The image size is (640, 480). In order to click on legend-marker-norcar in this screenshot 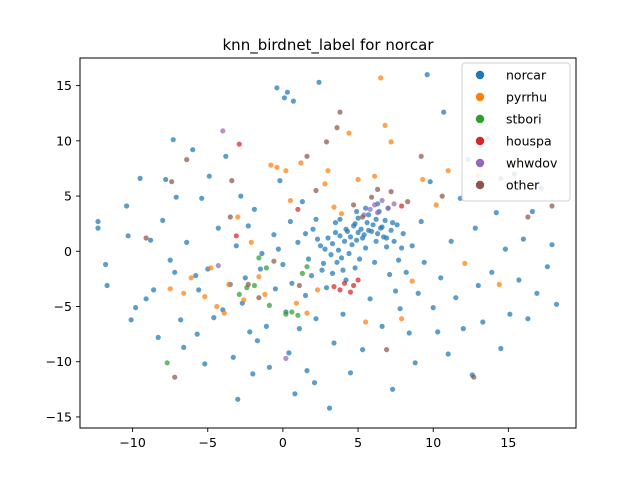, I will do `click(480, 75)`.